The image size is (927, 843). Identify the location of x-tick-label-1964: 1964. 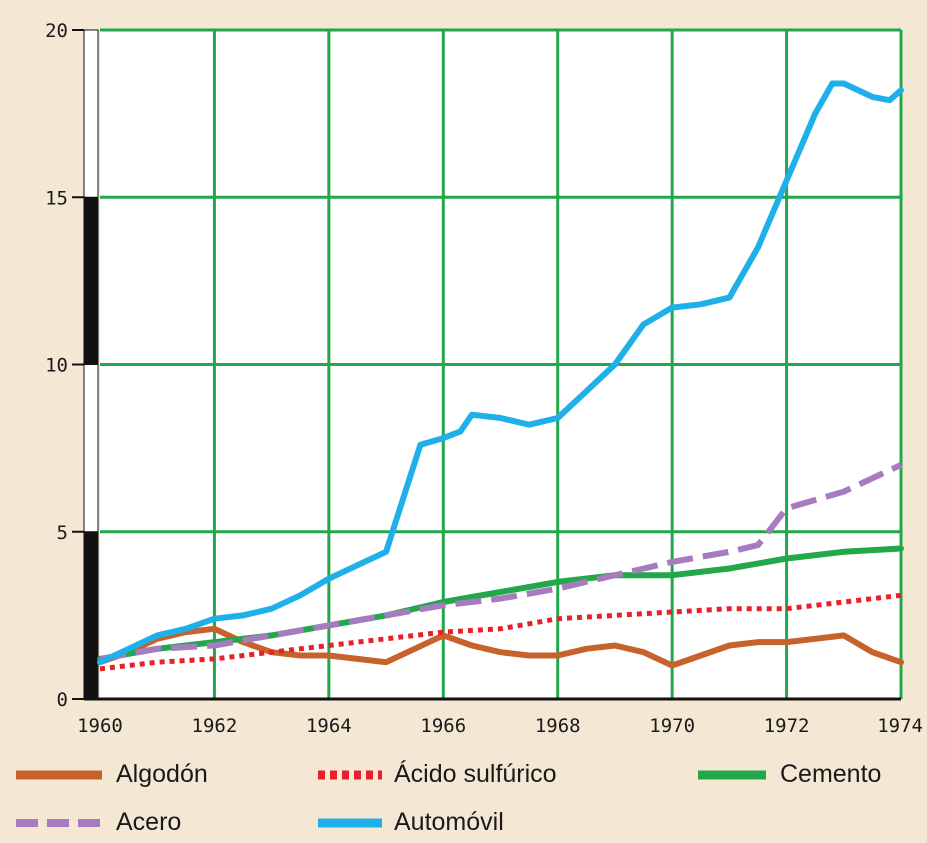
(329, 726).